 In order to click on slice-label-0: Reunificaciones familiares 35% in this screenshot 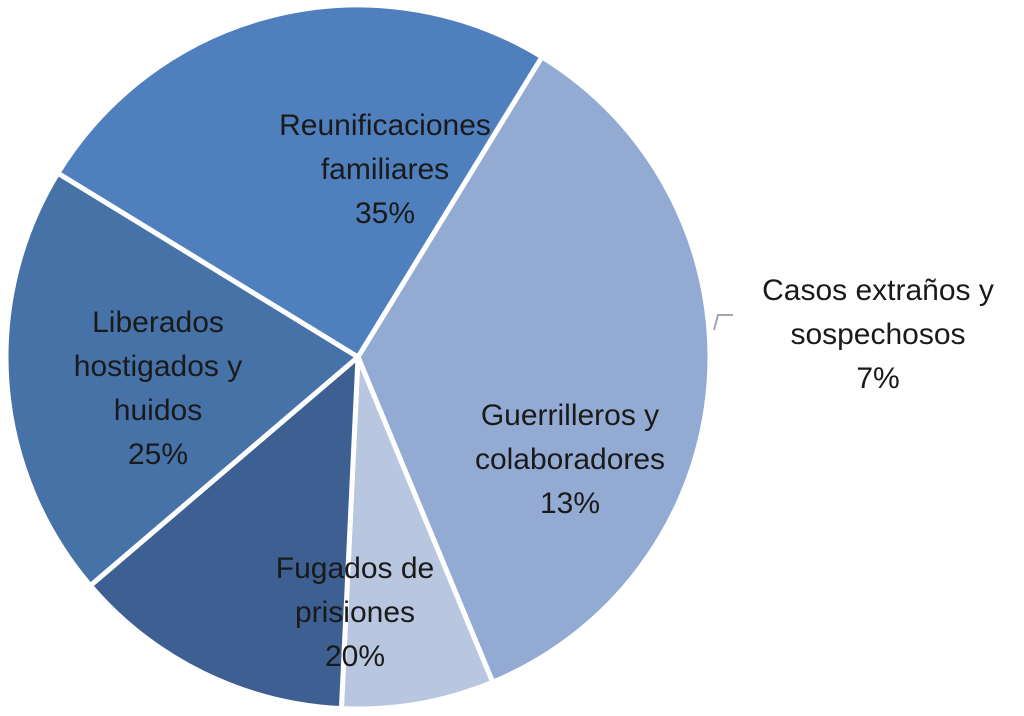, I will do `click(385, 169)`.